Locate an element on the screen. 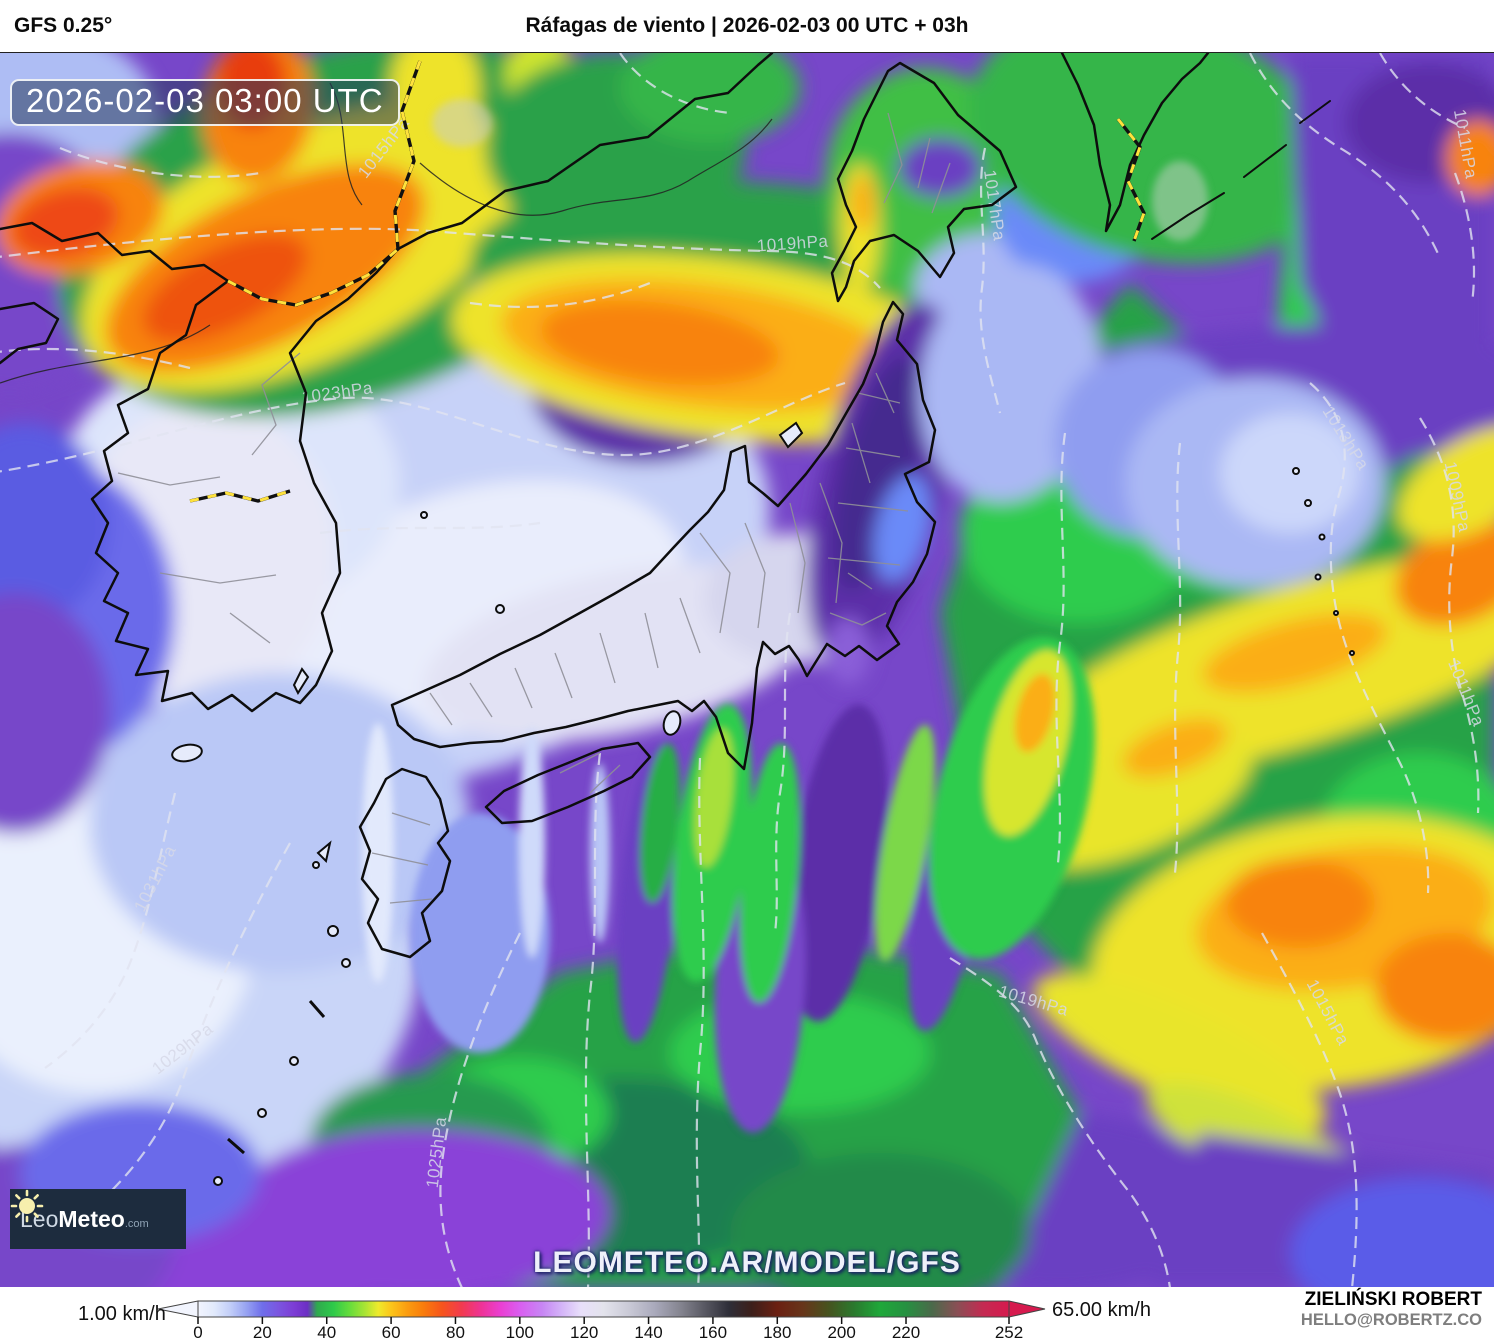 Image resolution: width=1494 pixels, height=1339 pixels. credits: ZIELIŃSKI ROBERT HELLO@ROBERTZ.CO is located at coordinates (1391, 1309).